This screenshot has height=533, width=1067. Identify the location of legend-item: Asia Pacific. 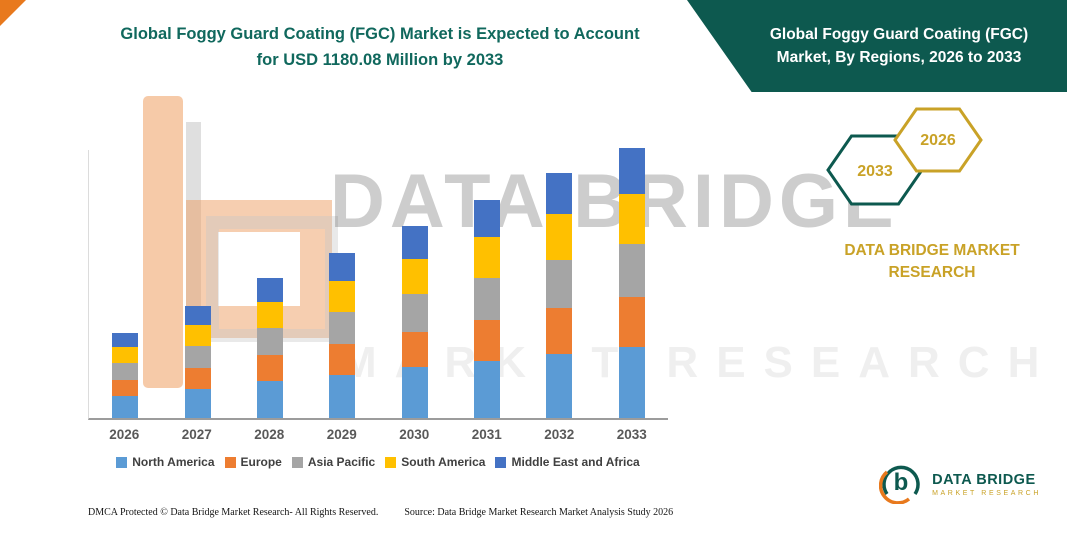
(333, 462).